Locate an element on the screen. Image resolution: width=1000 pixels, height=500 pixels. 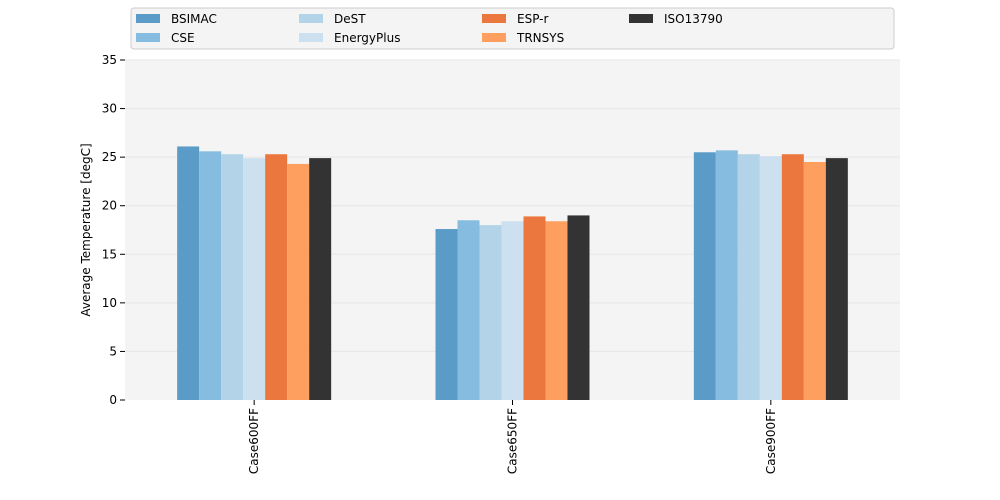
y-tick-label: 35 is located at coordinates (109, 60).